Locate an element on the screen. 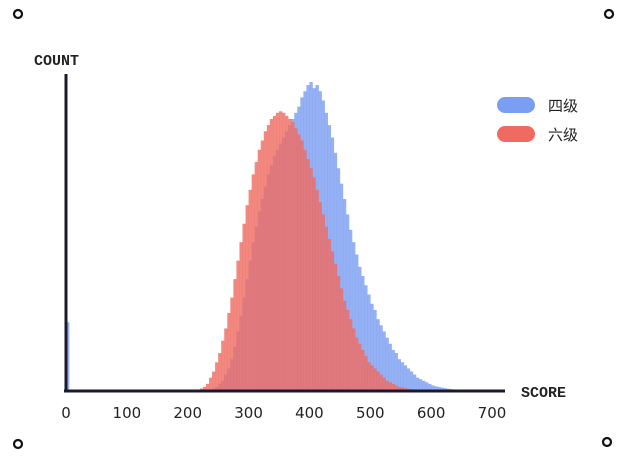  x-tick-label: 500 is located at coordinates (370, 413).